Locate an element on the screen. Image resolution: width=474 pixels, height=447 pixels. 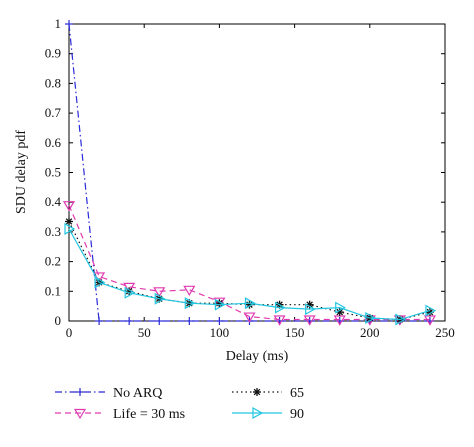
y-tick-label: 0.7 is located at coordinates (53, 112).